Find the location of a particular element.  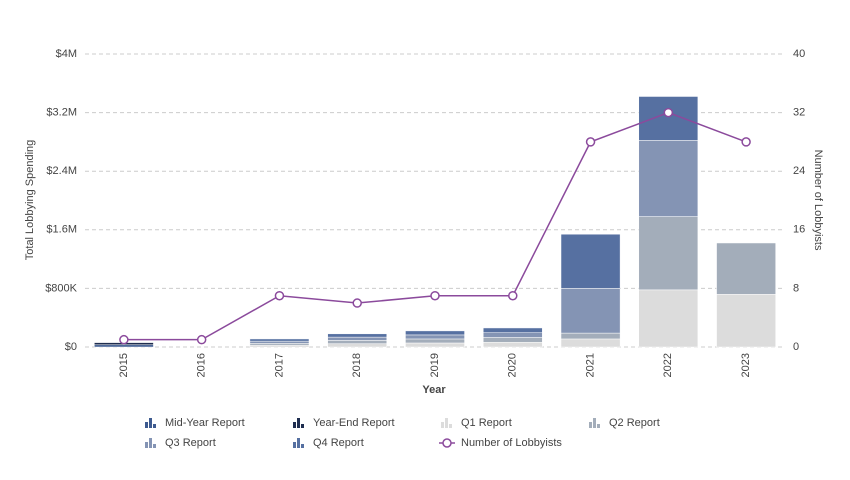

y-tick-label: $2.4M is located at coordinates (61, 171).